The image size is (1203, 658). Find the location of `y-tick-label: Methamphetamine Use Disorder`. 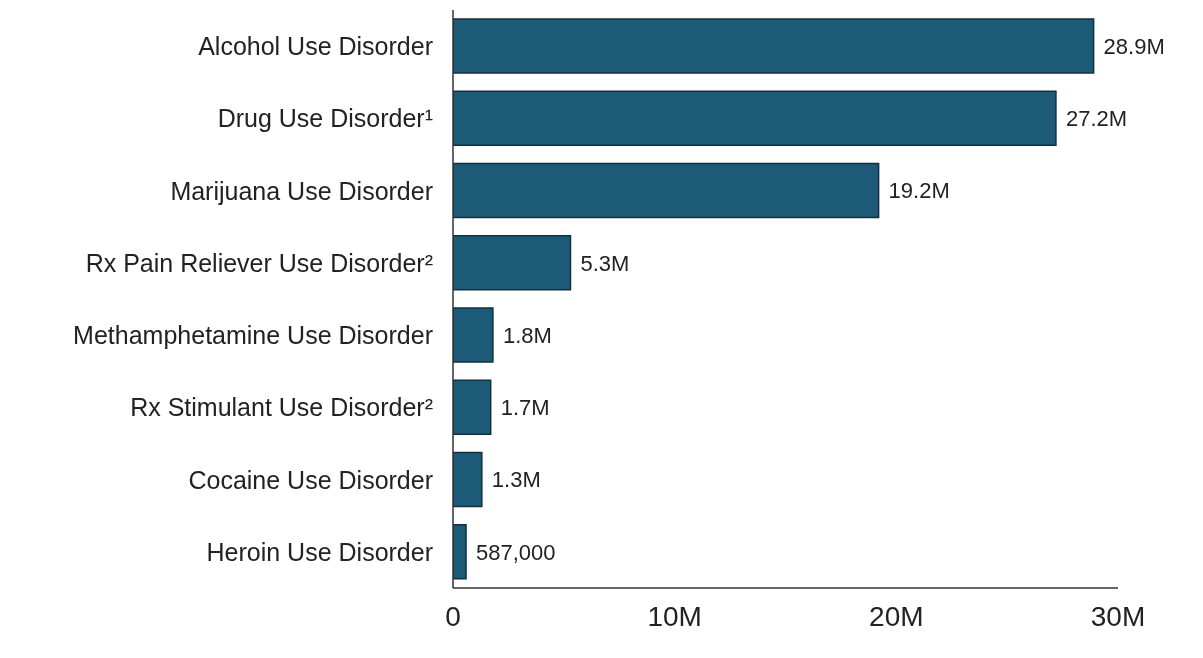

y-tick-label: Methamphetamine Use Disorder is located at coordinates (253, 335).